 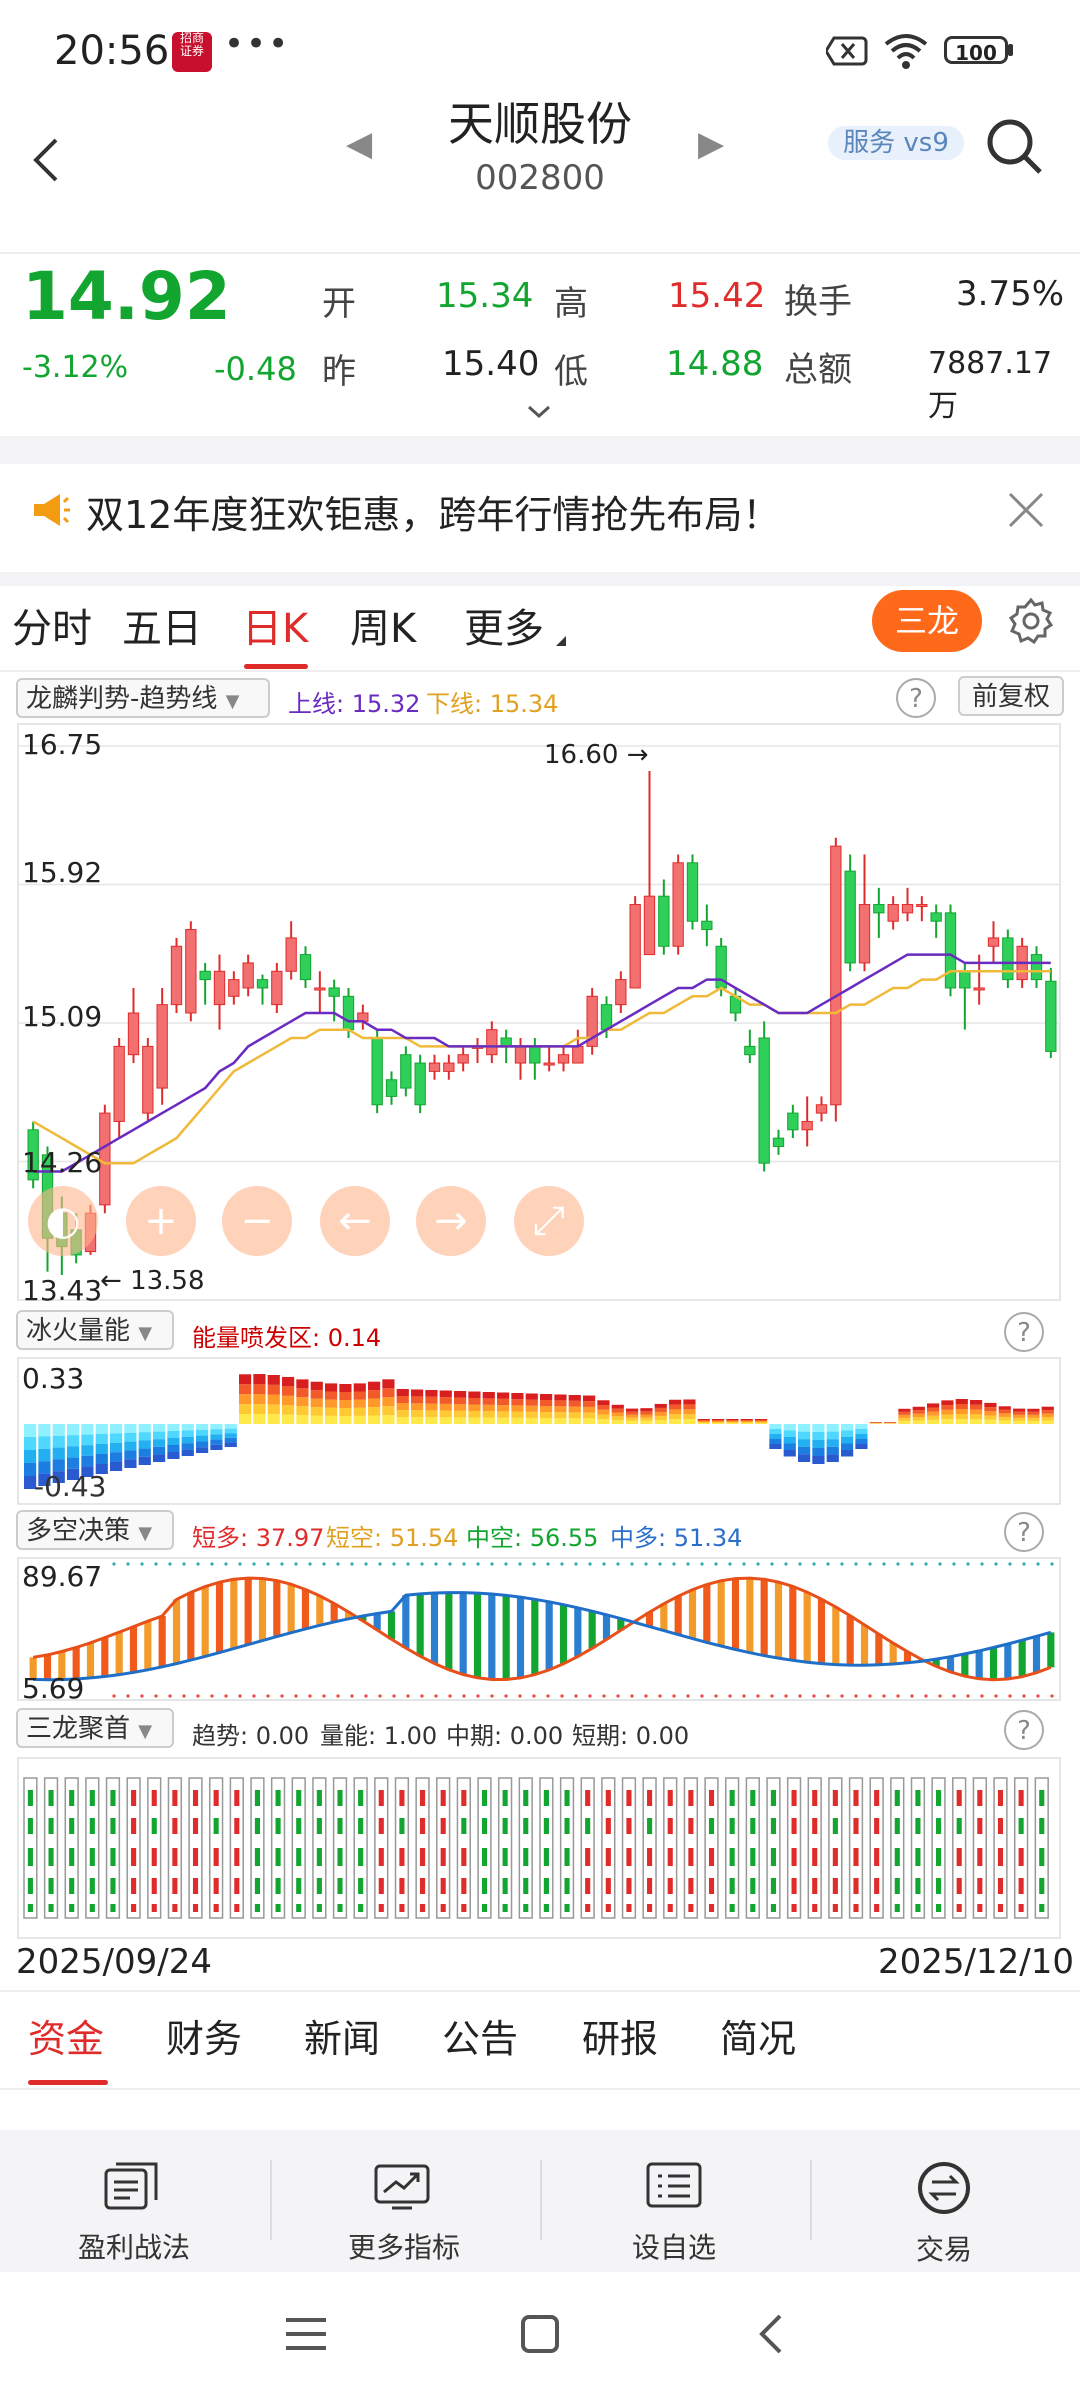 I want to click on search-icon, so click(x=1014, y=148).